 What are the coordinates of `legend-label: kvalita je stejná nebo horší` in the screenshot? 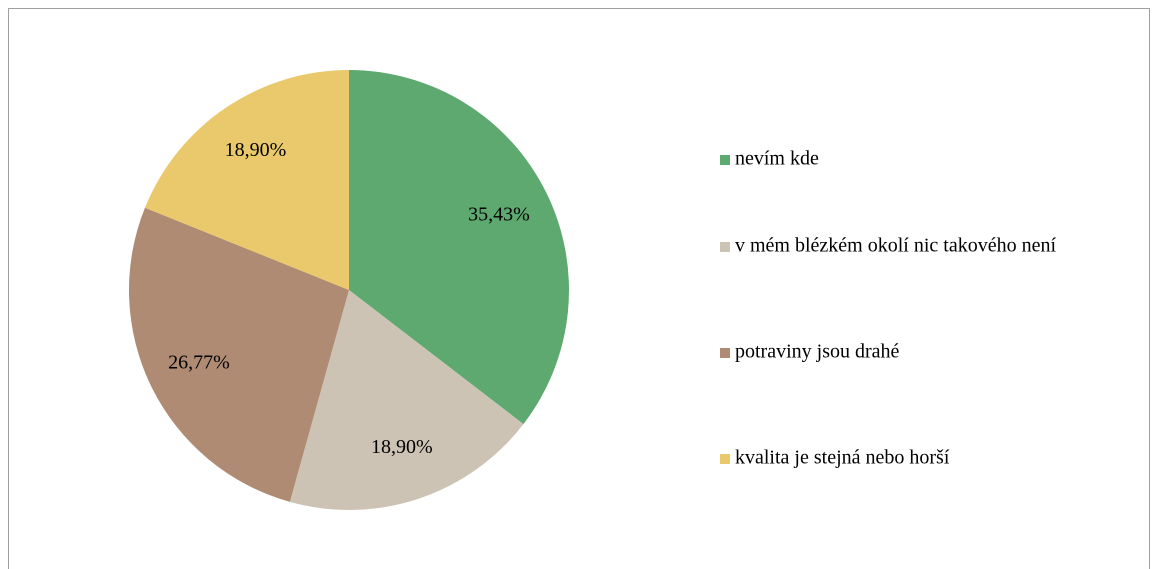 It's located at (842, 458).